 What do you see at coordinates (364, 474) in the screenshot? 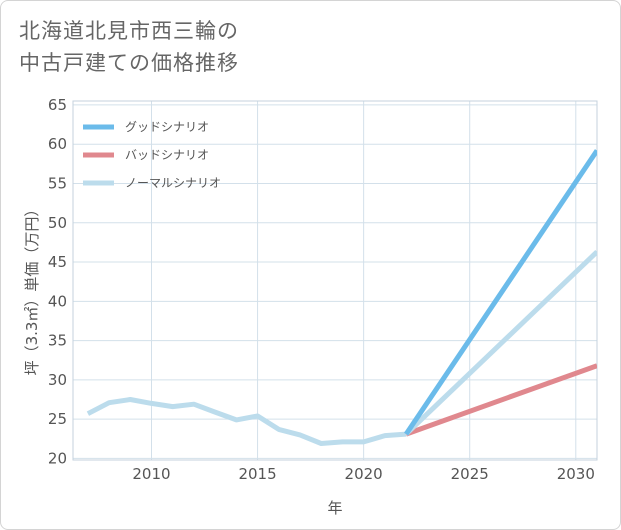
I see `x-tick-label: 2020` at bounding box center [364, 474].